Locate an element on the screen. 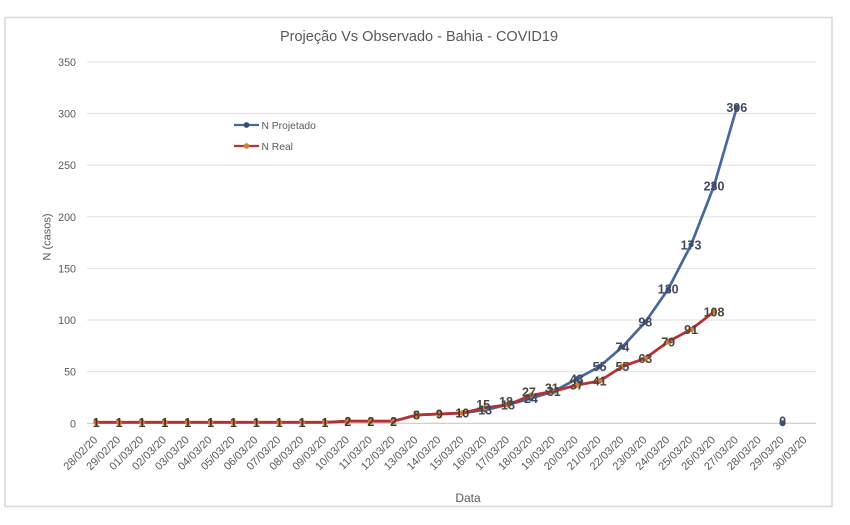 This screenshot has width=850, height=525. svg-text: 24 is located at coordinates (531, 399).